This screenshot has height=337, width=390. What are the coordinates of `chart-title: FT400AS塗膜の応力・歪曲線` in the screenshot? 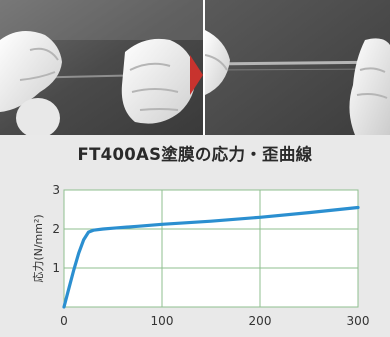 It's located at (195, 154).